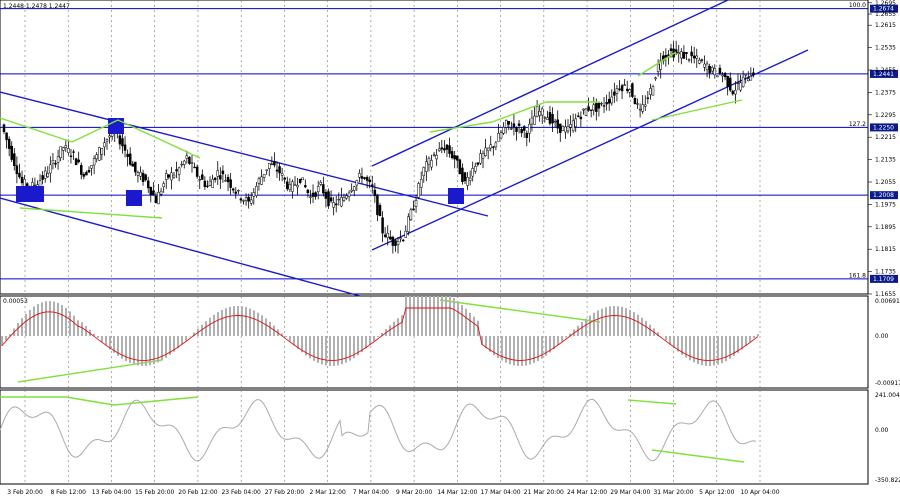  What do you see at coordinates (244, 154) in the screenshot?
I see `channel-line` at bounding box center [244, 154].